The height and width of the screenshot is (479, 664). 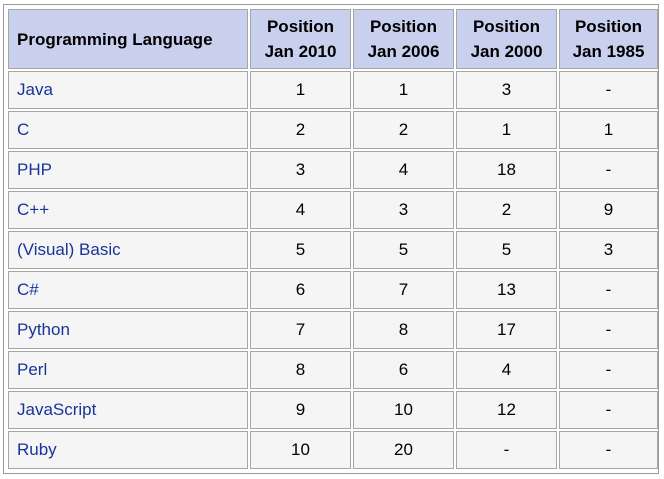 I want to click on cell-language: JavaScript, so click(x=128, y=410).